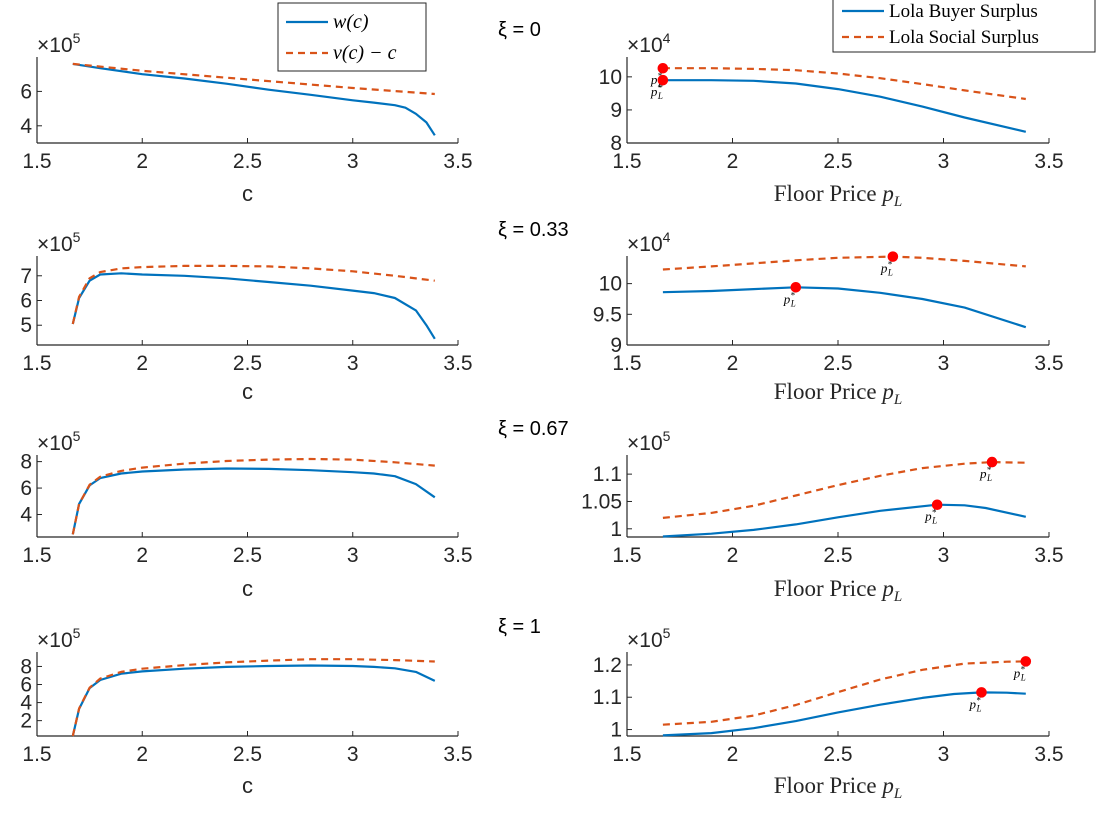 The width and height of the screenshot is (1097, 815). I want to click on y-tick-label: 5, so click(26, 325).